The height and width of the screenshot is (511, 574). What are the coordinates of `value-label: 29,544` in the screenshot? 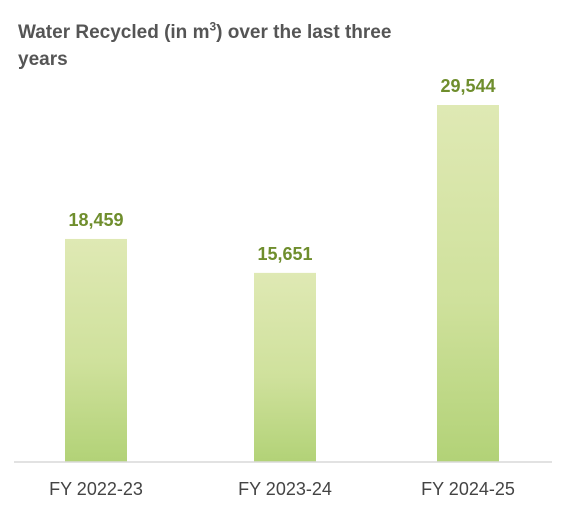 It's located at (467, 86).